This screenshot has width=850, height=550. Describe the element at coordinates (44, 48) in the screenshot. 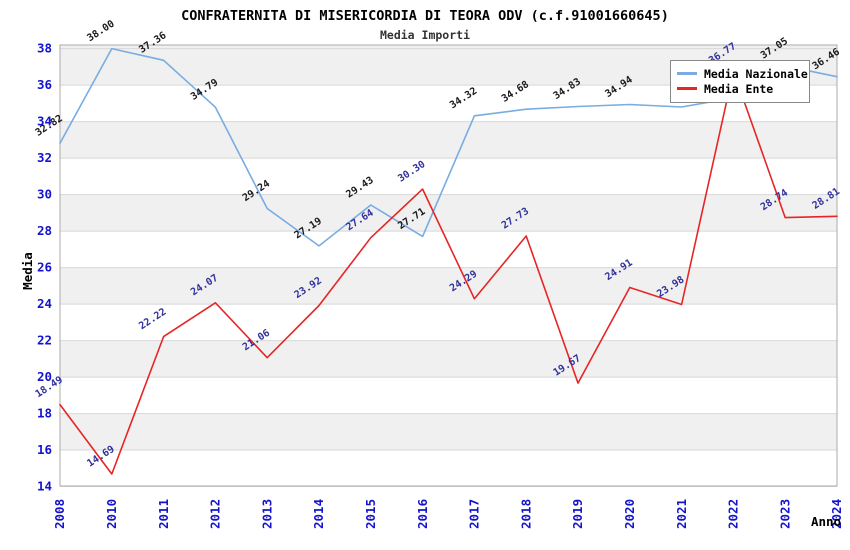

I see `y-tick-label: 38` at that location.